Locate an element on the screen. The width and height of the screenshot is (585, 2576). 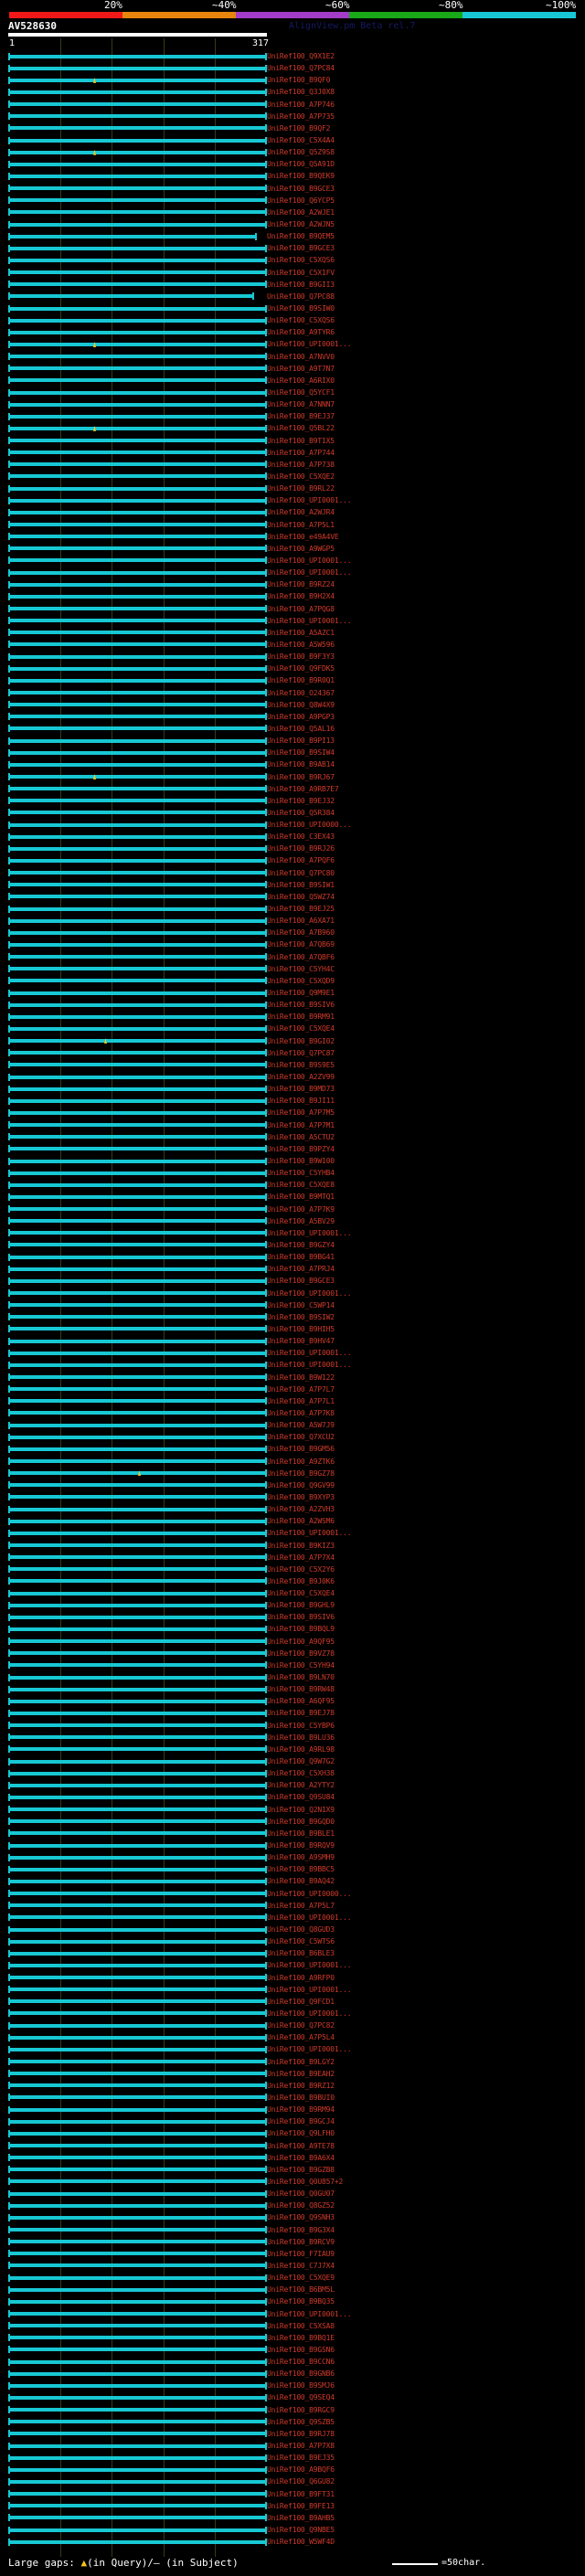
hit-label: UniRef100_B9BQL9 is located at coordinates (301, 1629).